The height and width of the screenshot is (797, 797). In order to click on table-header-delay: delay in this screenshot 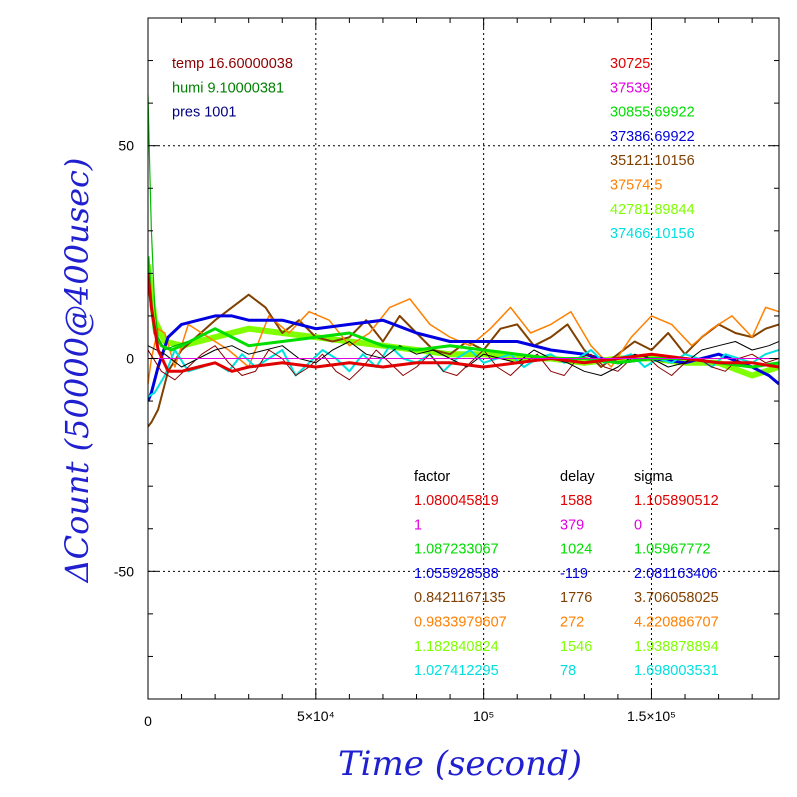, I will do `click(577, 477)`.